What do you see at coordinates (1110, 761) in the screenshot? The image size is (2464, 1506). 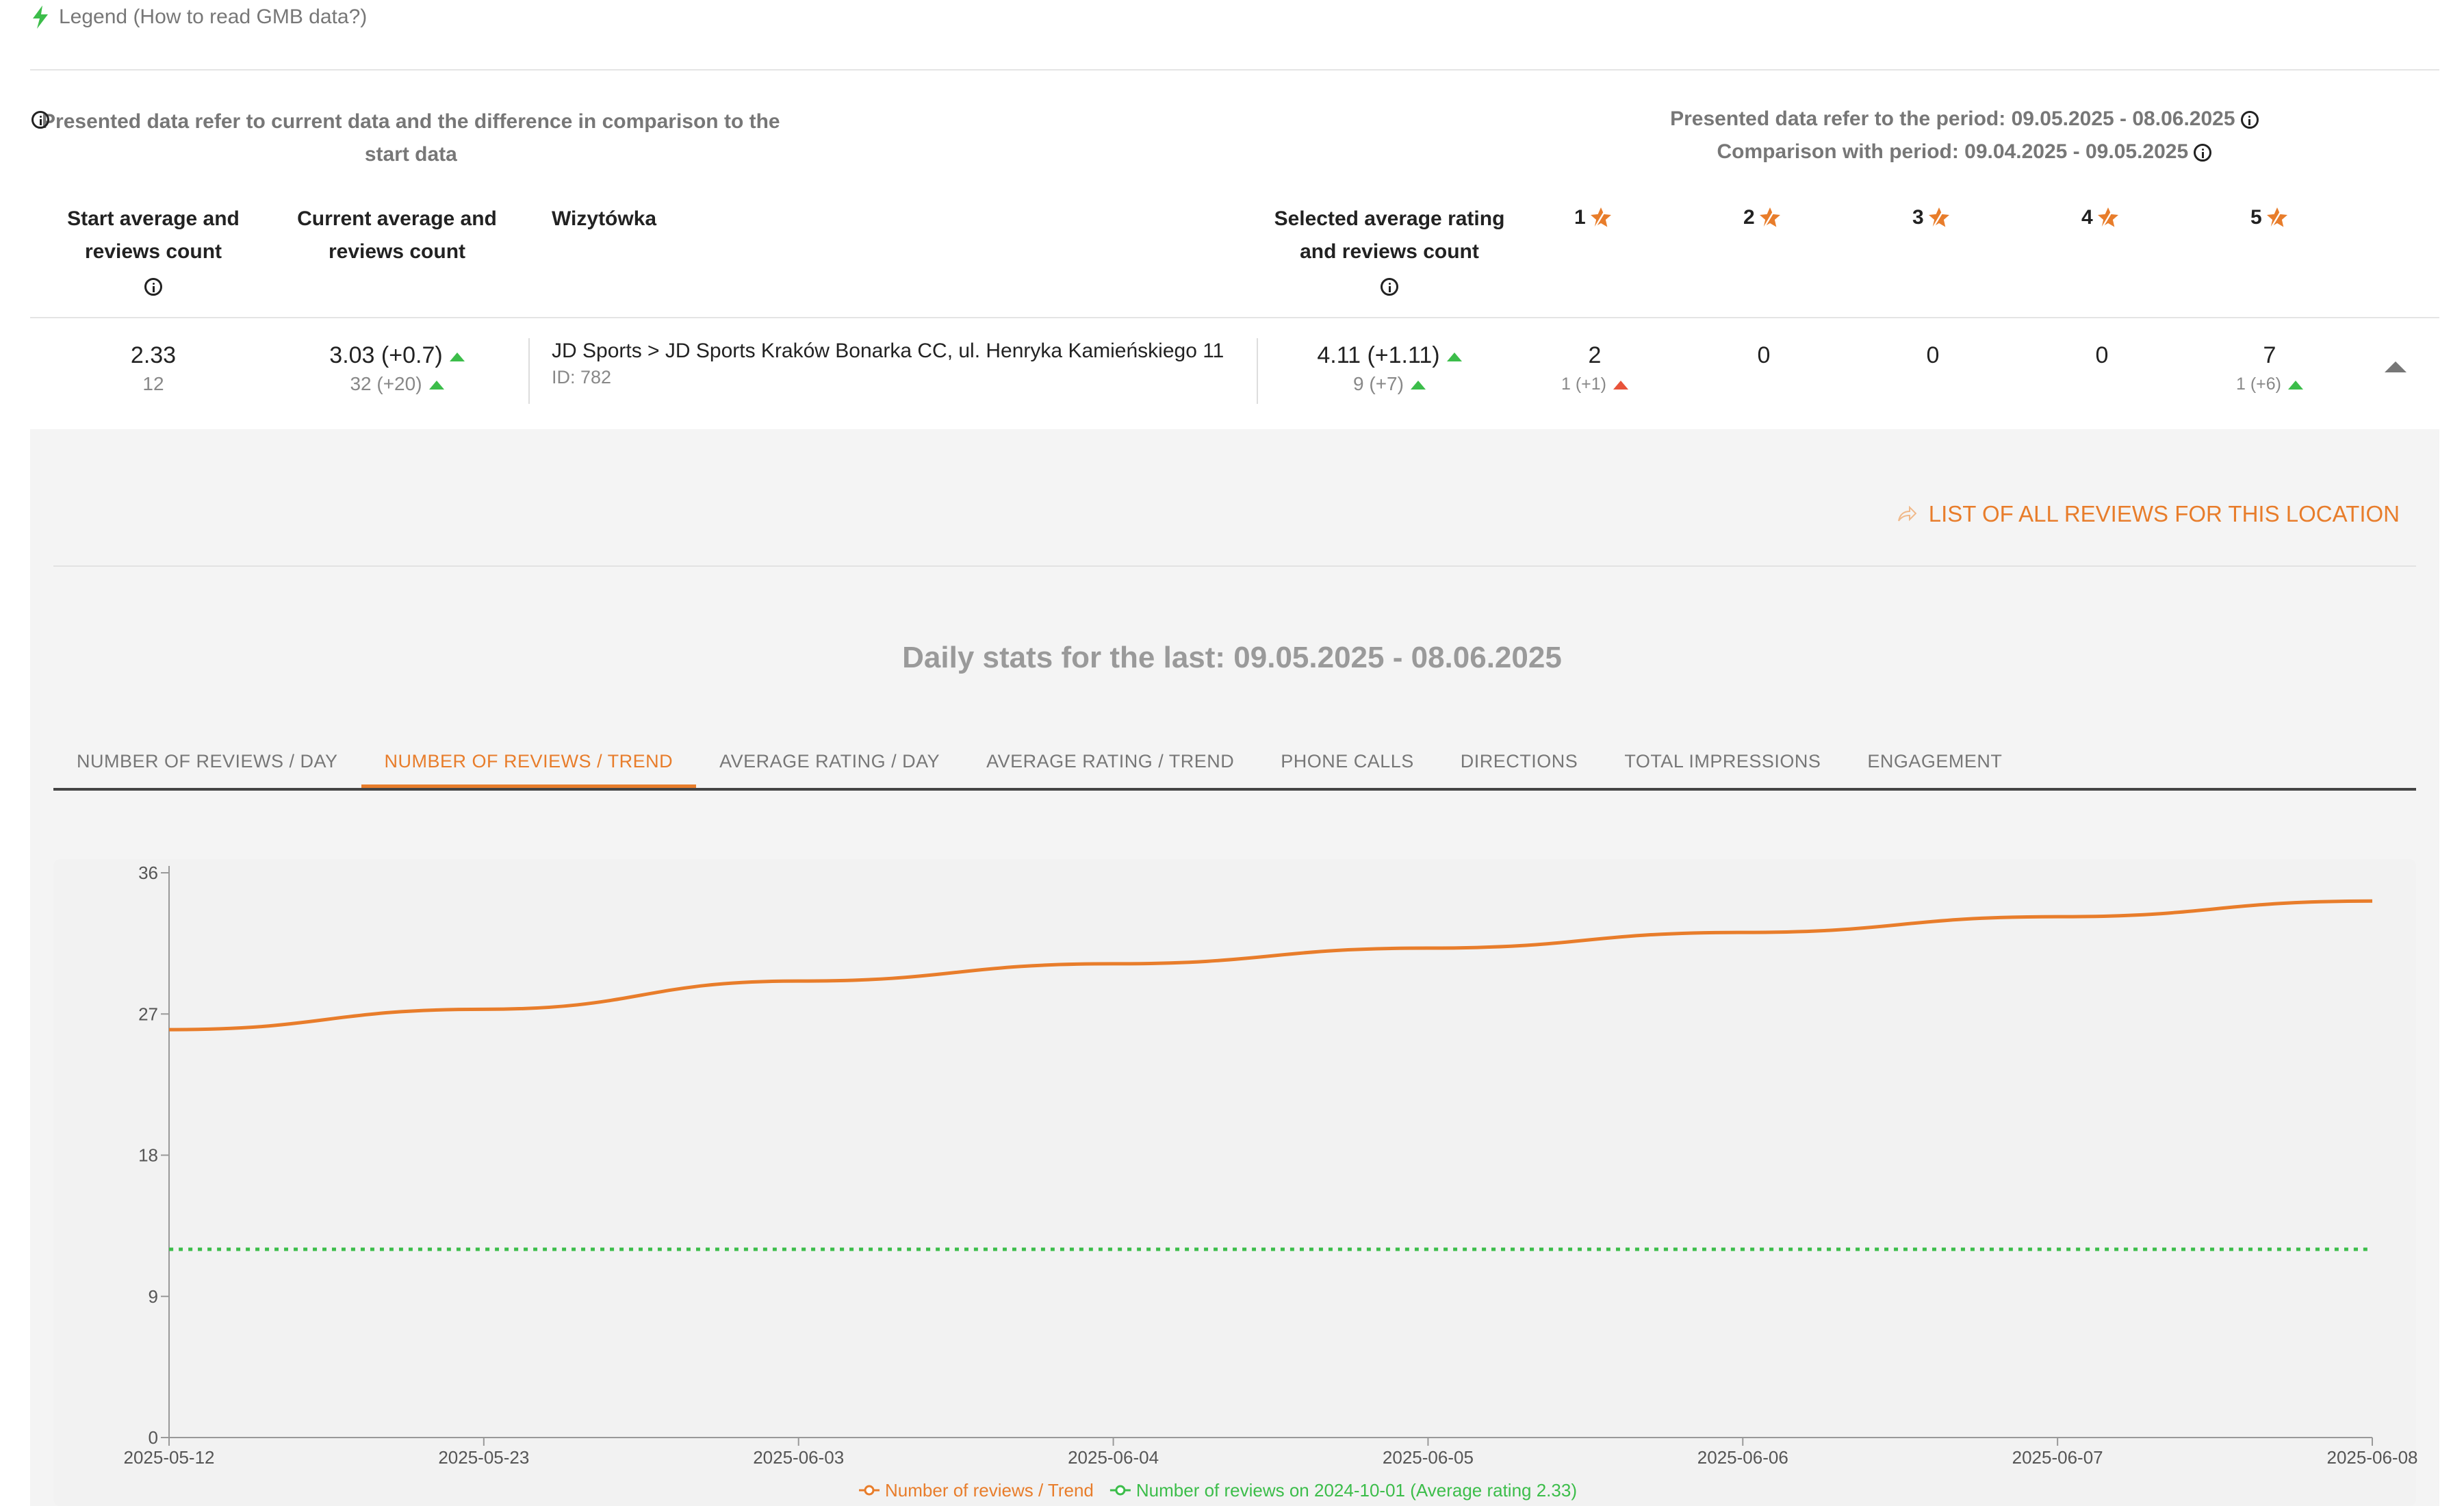 I see `tab-average-rating-trend: AVERAGE RATING / TREND` at bounding box center [1110, 761].